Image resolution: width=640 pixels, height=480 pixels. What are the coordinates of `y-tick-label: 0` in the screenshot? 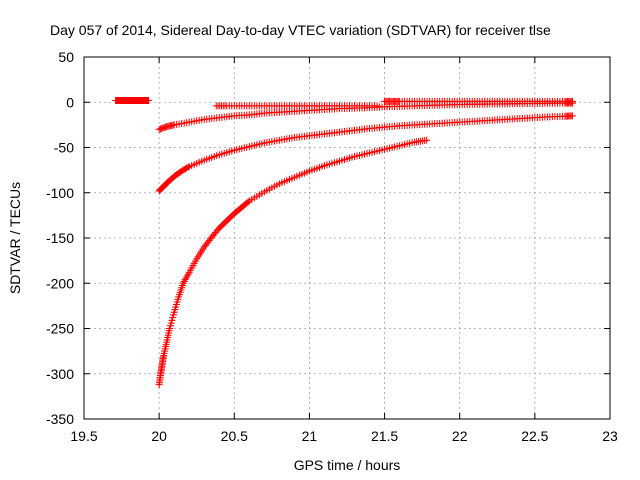 It's located at (70, 102).